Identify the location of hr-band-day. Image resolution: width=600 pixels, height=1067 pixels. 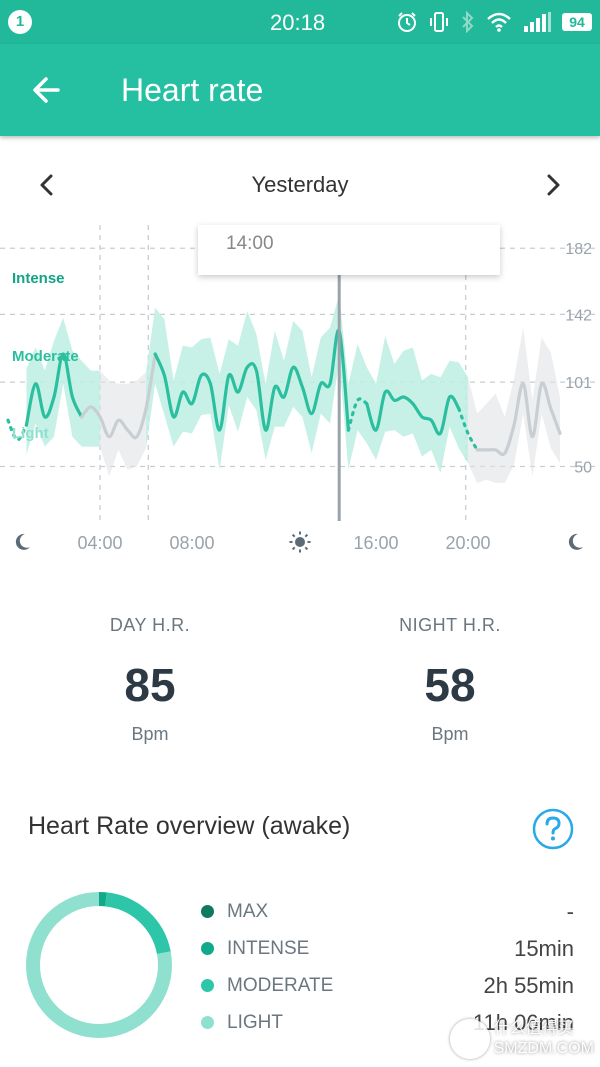
(307, 384).